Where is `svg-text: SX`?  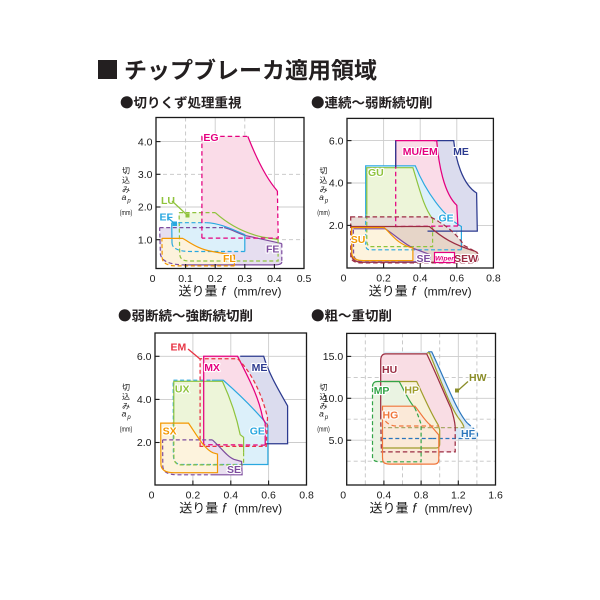
svg-text: SX is located at coordinates (170, 431).